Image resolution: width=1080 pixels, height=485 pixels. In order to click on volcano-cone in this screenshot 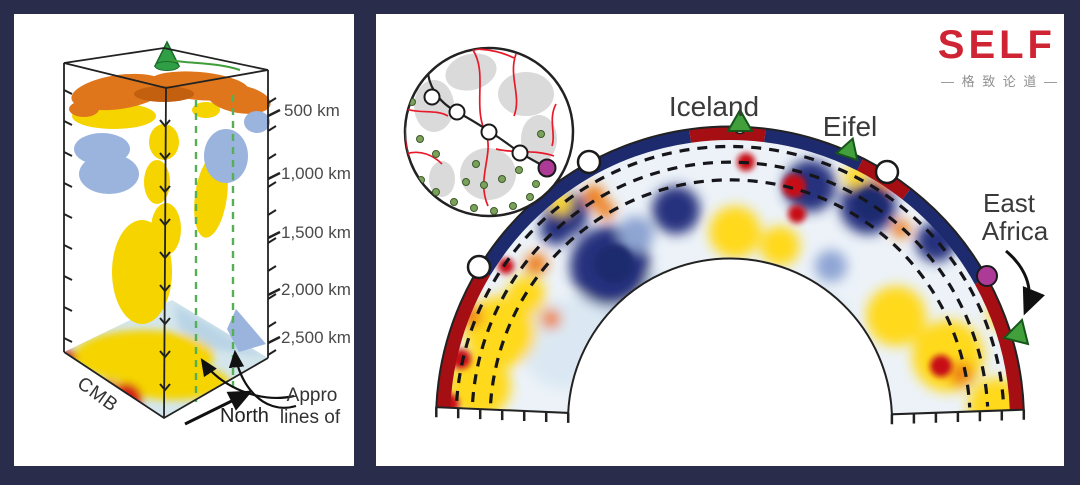, I will do `click(167, 55)`.